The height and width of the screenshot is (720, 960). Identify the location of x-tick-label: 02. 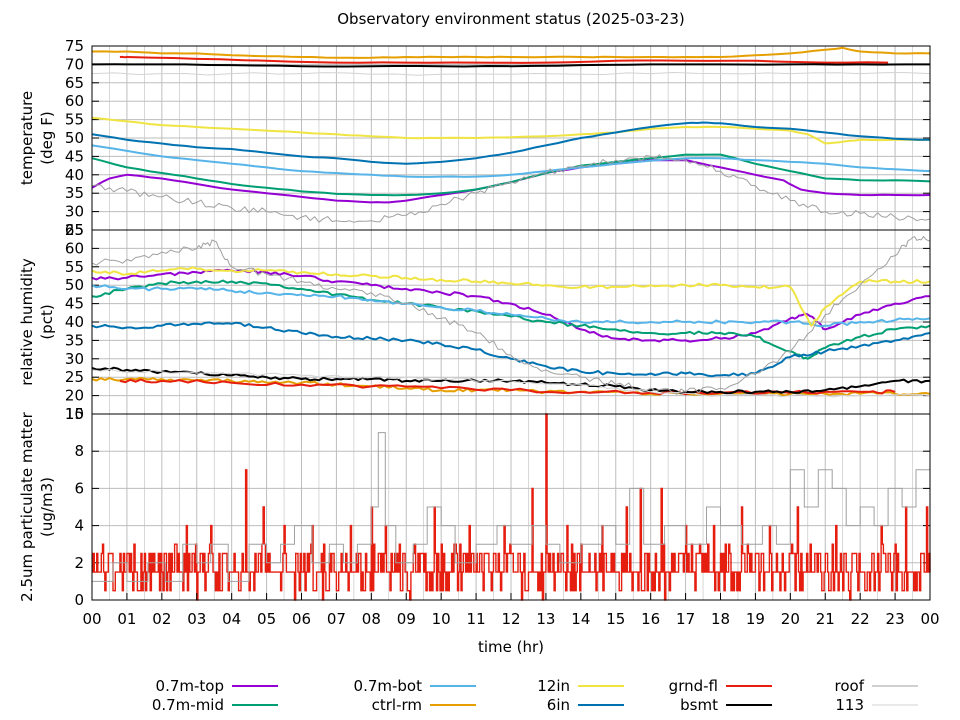
(161, 619).